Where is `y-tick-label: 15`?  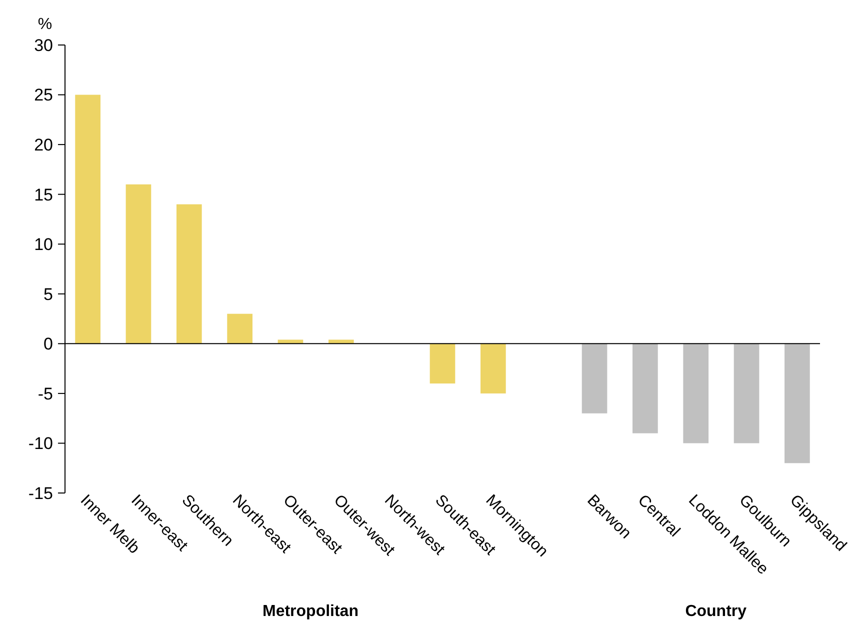 y-tick-label: 15 is located at coordinates (43, 194).